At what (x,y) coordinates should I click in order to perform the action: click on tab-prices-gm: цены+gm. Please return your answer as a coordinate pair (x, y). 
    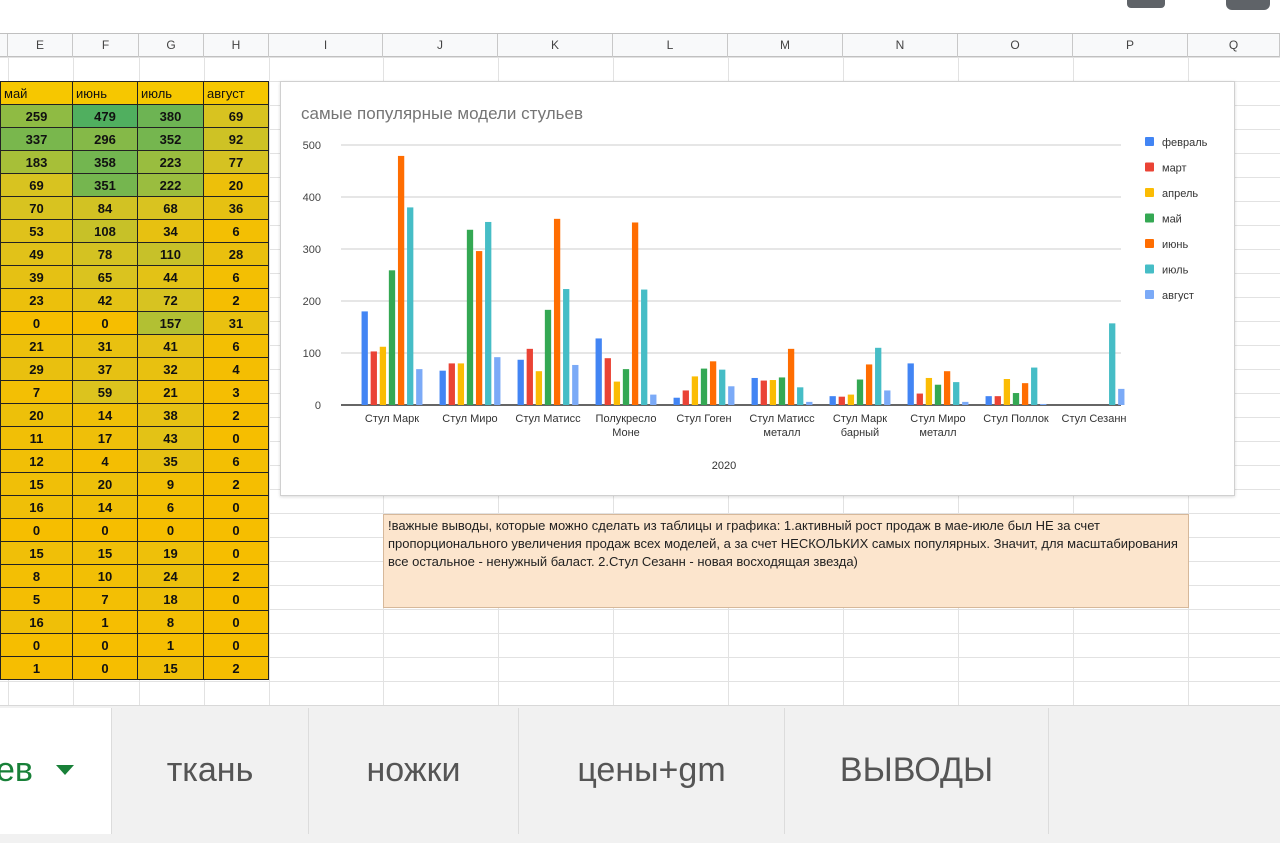
    Looking at the image, I should click on (652, 771).